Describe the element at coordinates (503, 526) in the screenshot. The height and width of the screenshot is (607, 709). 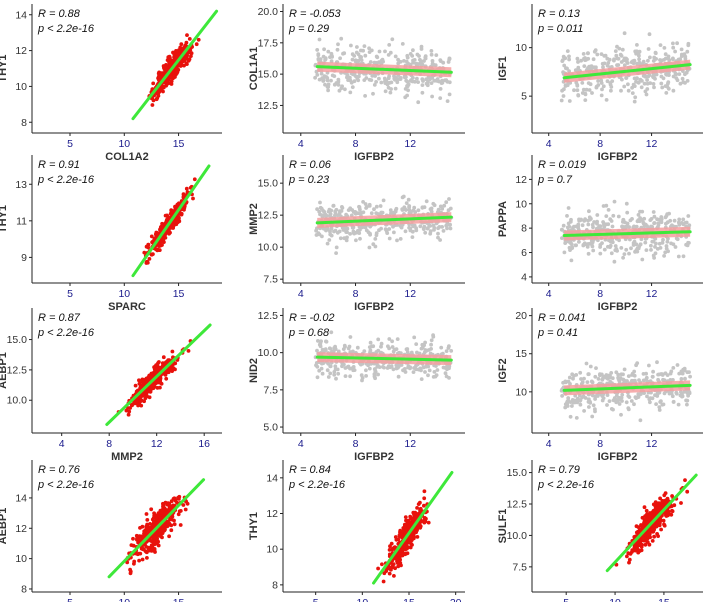
I see `y-axis-label: SULF1` at that location.